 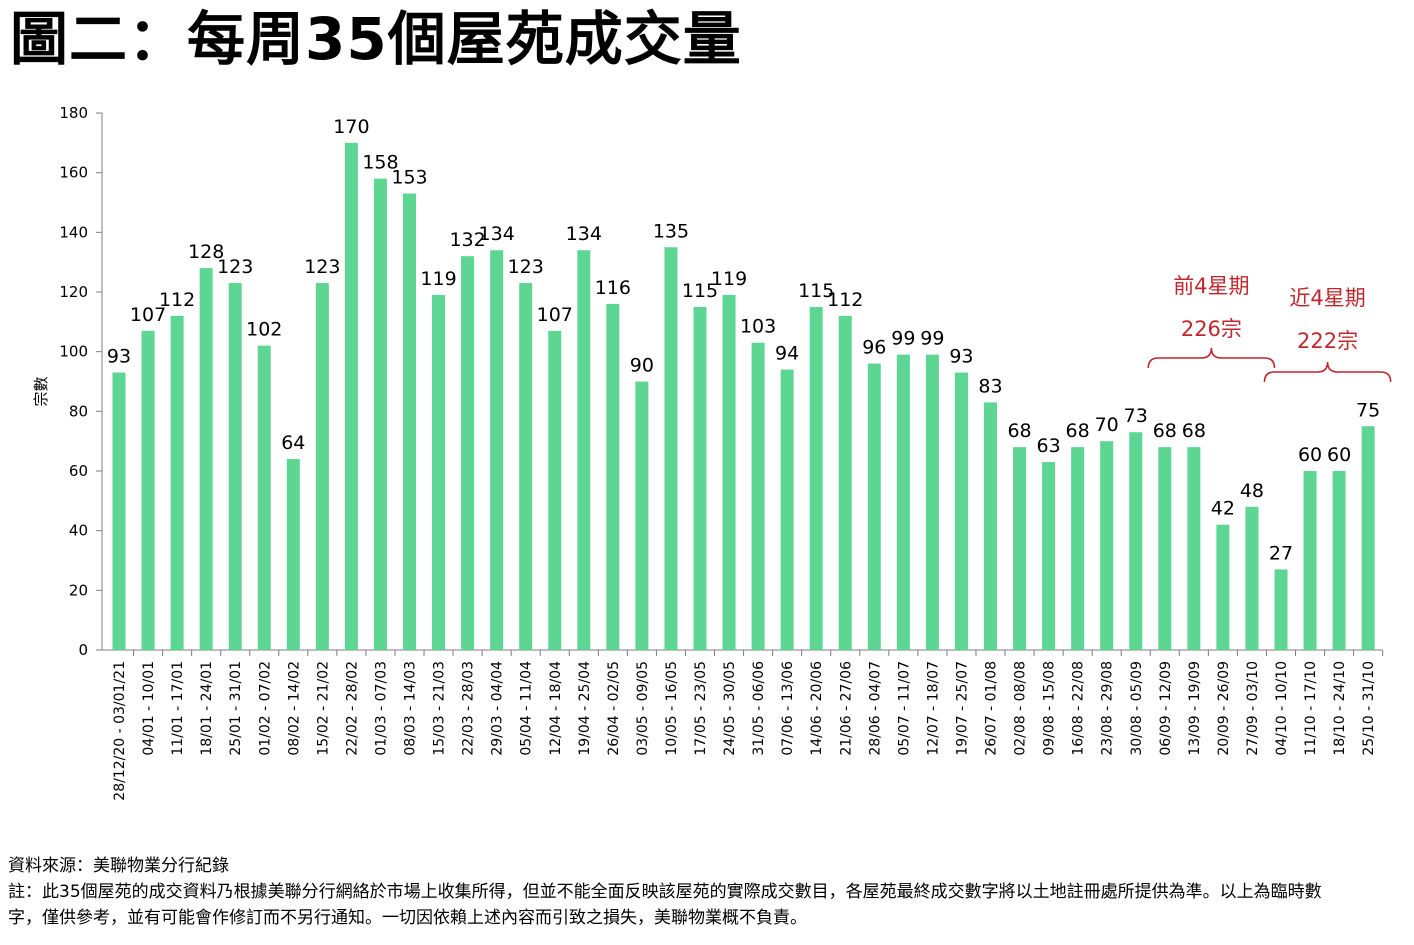 What do you see at coordinates (1282, 708) in the screenshot?
I see `x-tick-label: 04/10 - 10/10` at bounding box center [1282, 708].